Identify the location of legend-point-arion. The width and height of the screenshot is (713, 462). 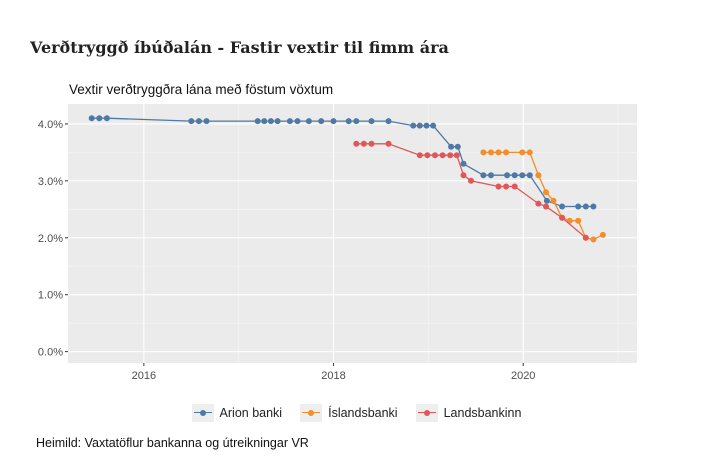
(202, 413).